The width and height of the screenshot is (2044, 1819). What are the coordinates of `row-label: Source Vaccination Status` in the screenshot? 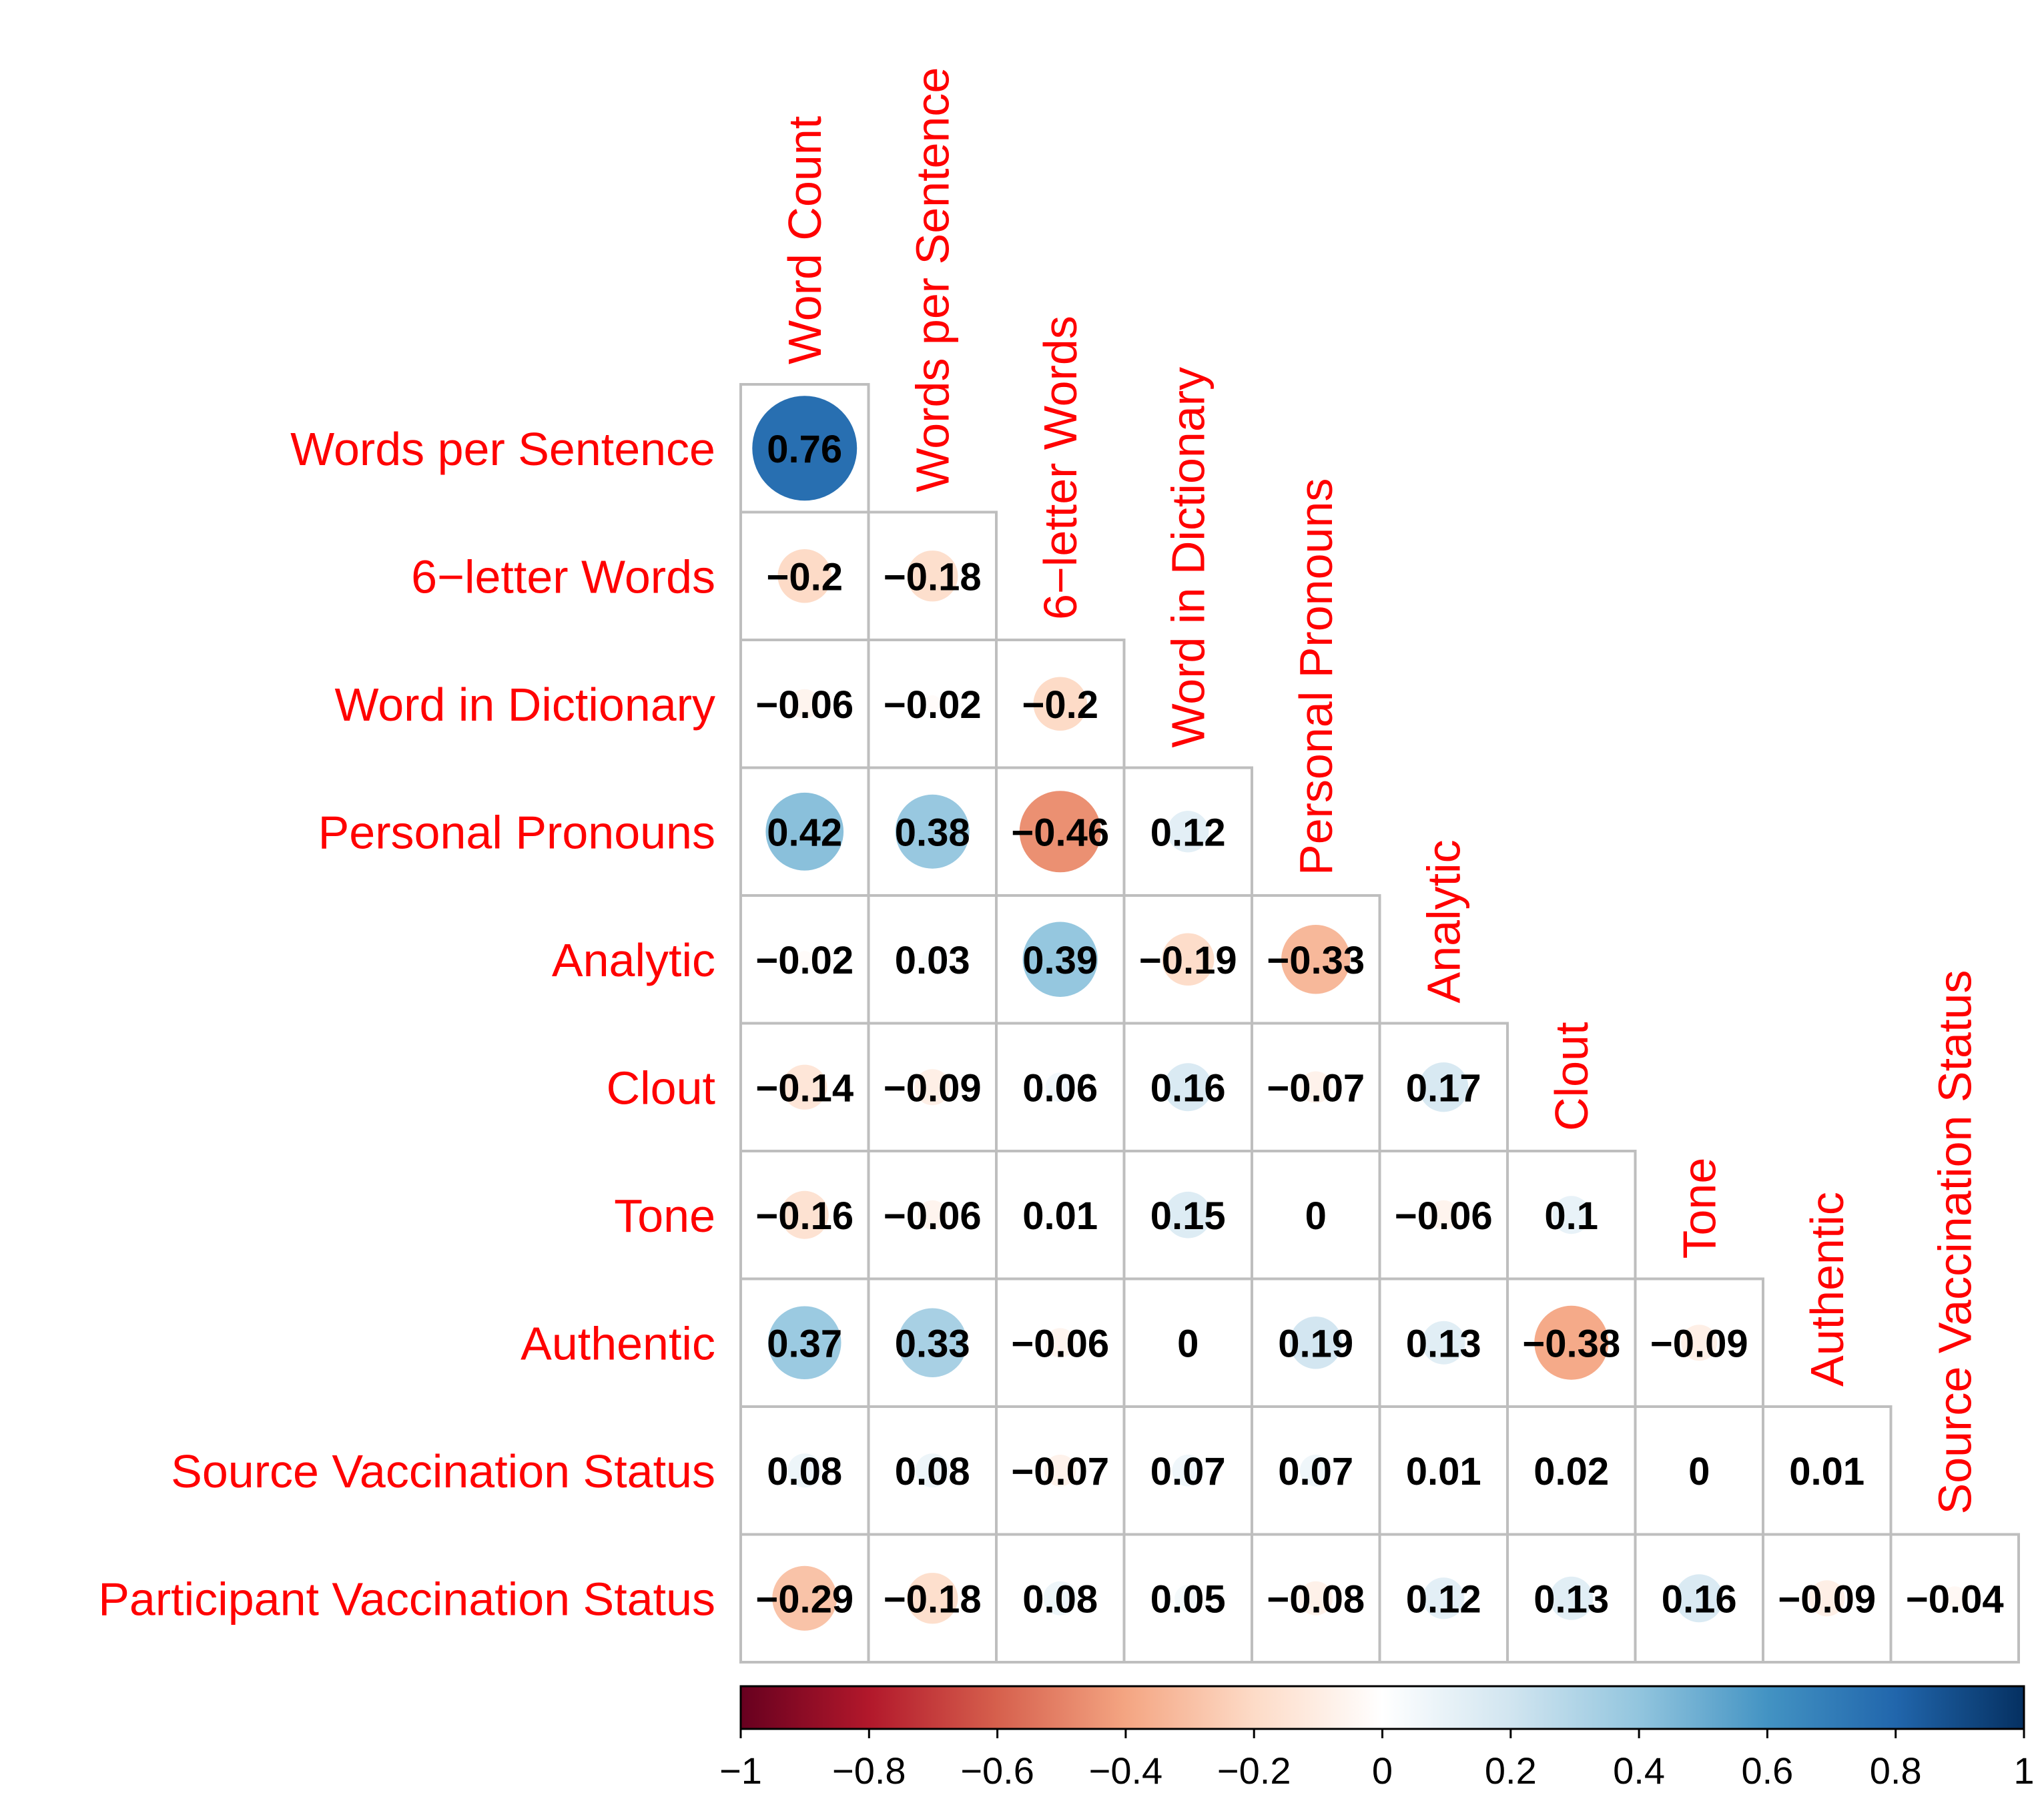 It's located at (443, 1471).